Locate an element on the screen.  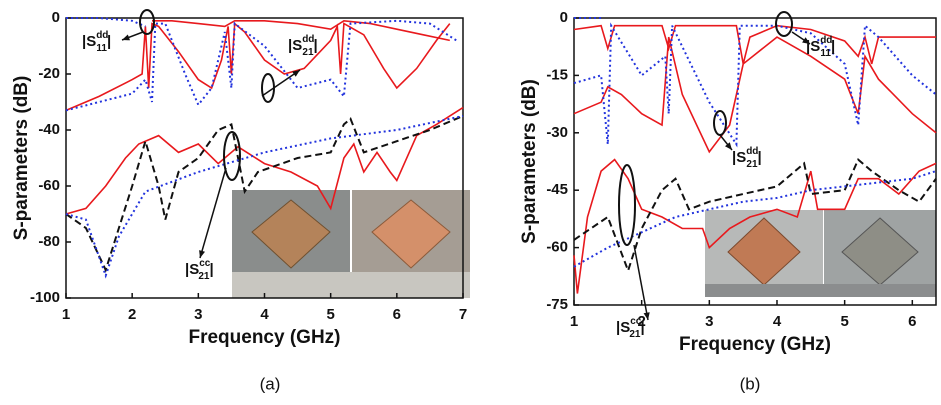
y-tick-label: -80 is located at coordinates (49, 241).